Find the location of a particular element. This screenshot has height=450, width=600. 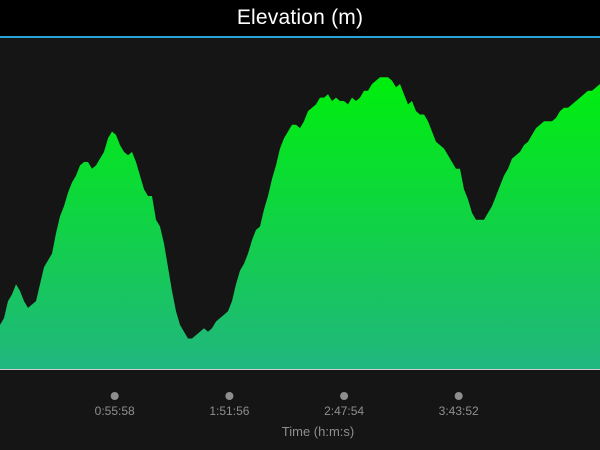

x-tick-label: 1:51:56 is located at coordinates (229, 411).